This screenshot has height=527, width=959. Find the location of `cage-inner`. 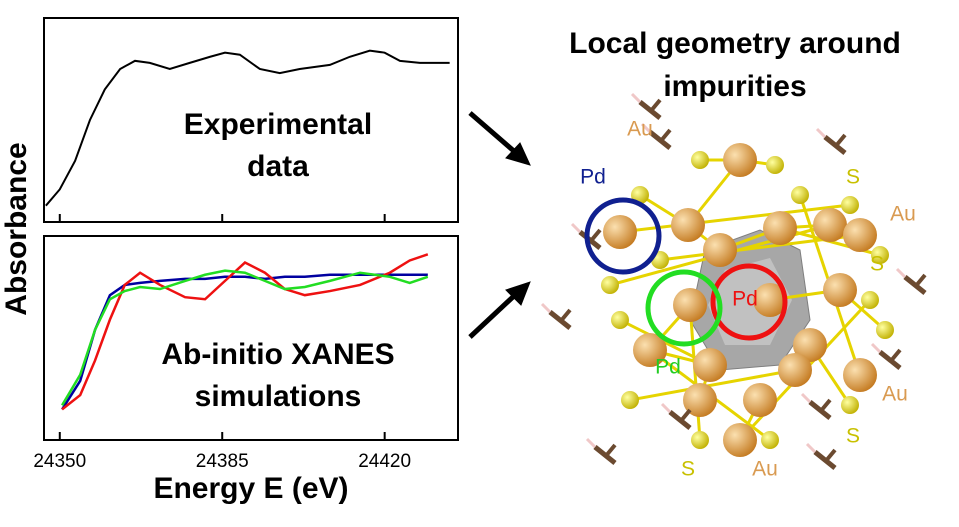

cage-inner is located at coordinates (750, 301).